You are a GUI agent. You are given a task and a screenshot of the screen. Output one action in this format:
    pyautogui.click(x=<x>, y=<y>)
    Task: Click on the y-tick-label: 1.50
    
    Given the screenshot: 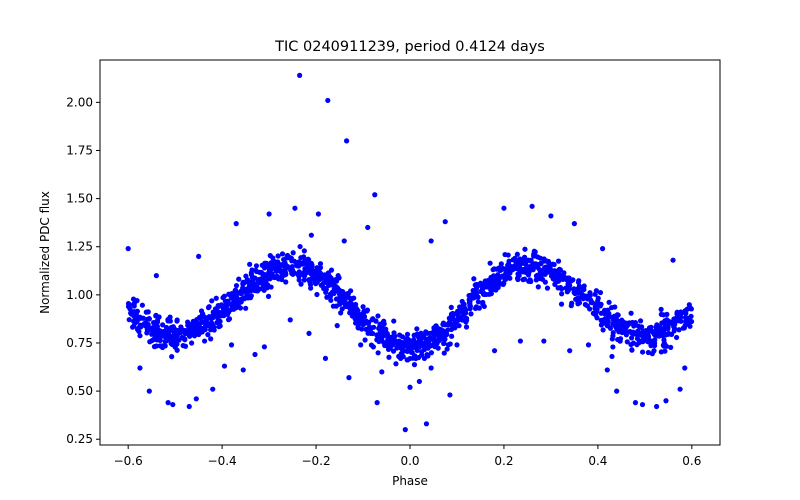 What is the action you would take?
    pyautogui.click(x=79, y=199)
    